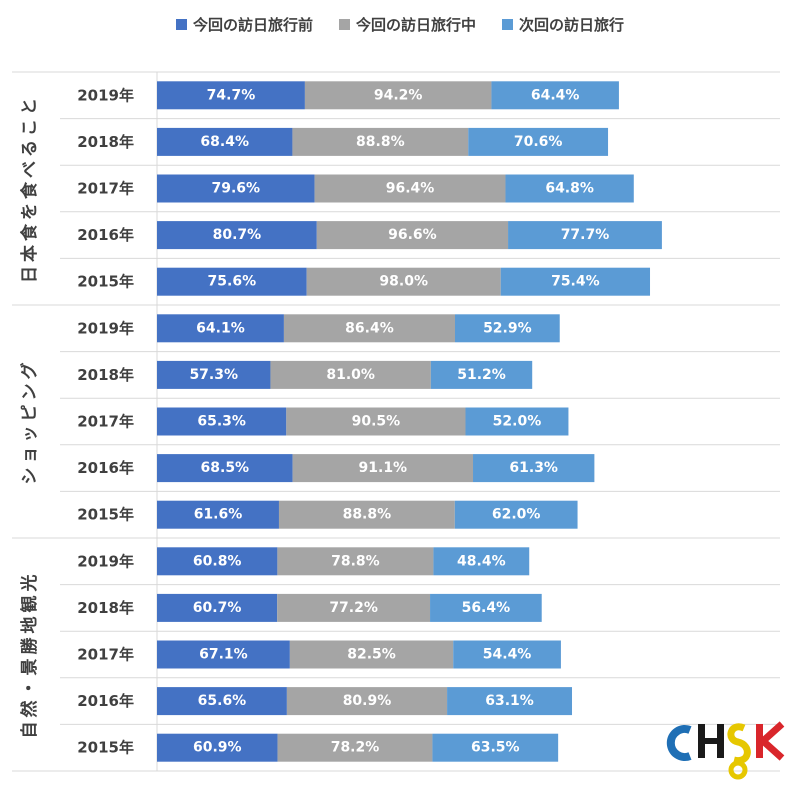 The width and height of the screenshot is (800, 792). What do you see at coordinates (415, 25) in the screenshot?
I see `legend-label-during: 今回の訪日旅行中` at bounding box center [415, 25].